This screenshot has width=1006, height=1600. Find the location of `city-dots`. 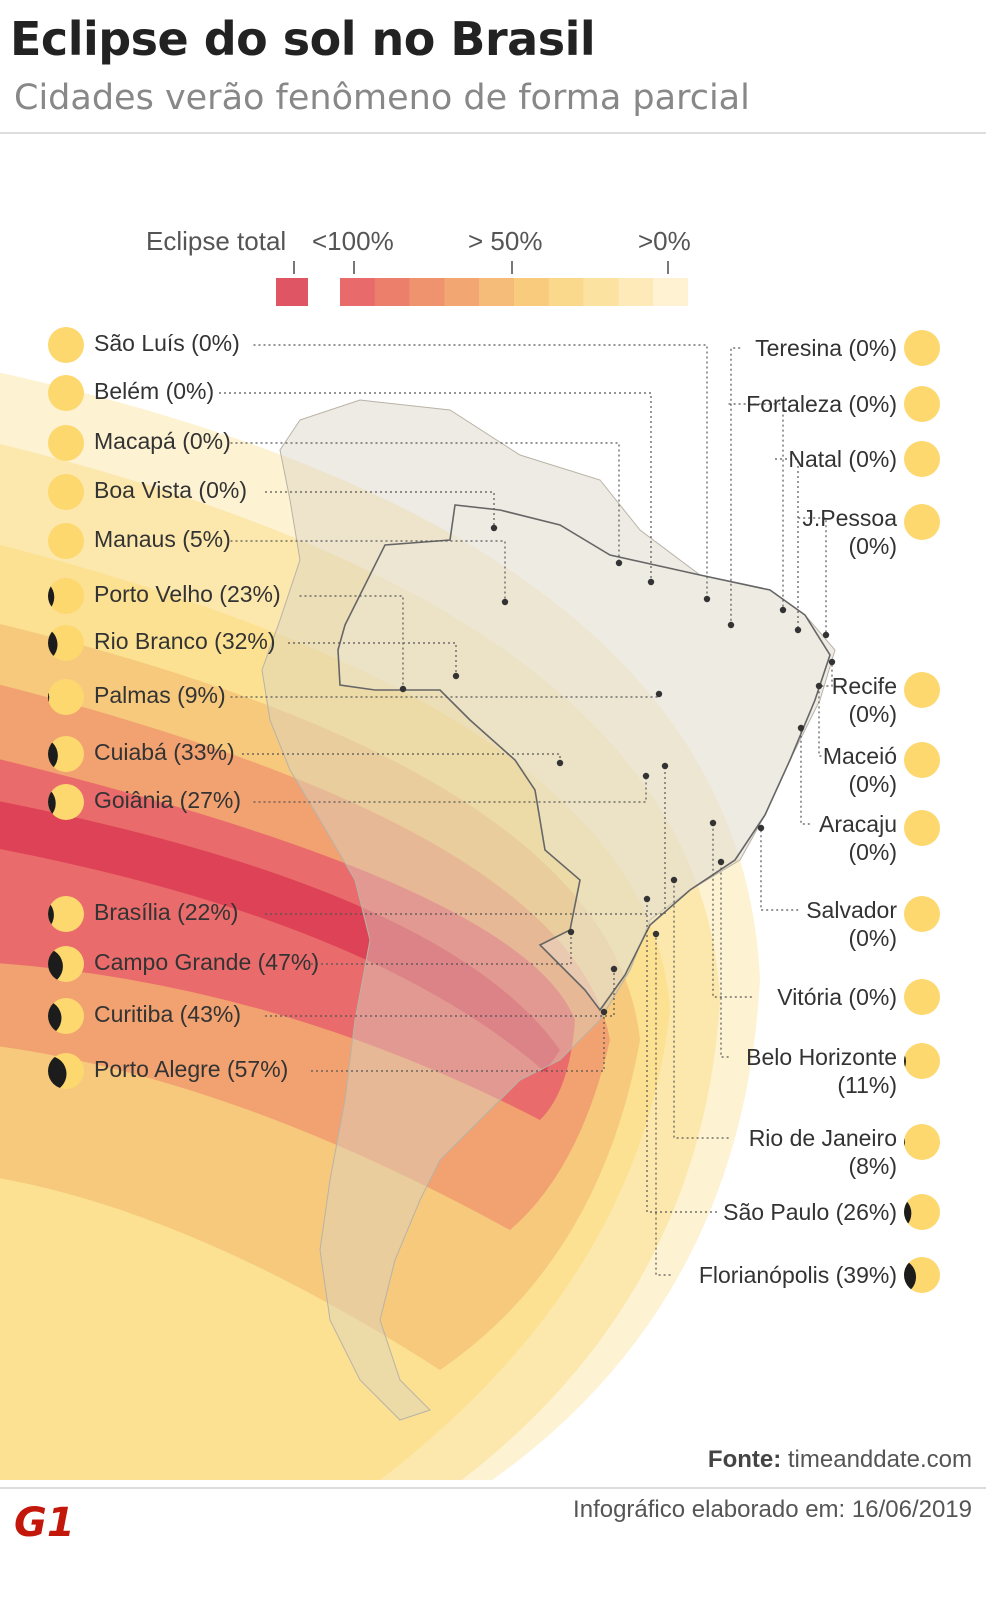

city-dots is located at coordinates (617, 770).